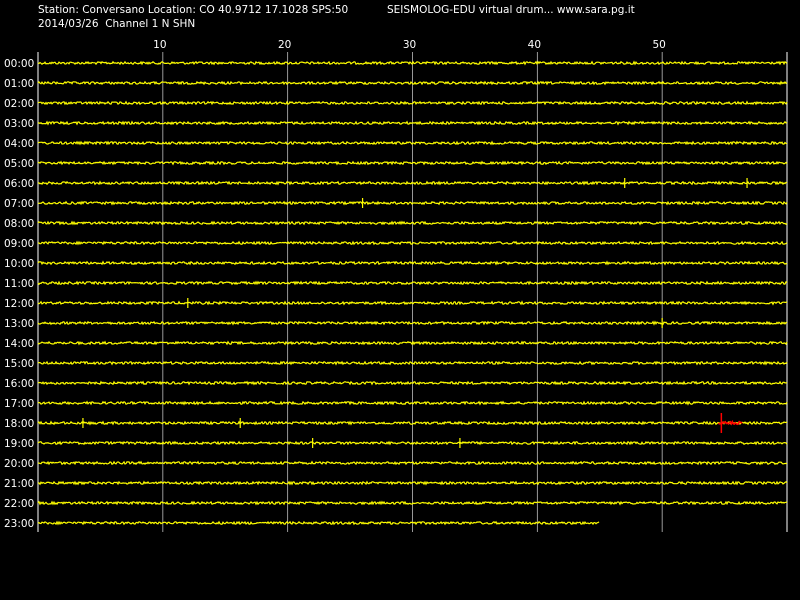 The height and width of the screenshot is (600, 800). I want to click on hour-label-2000: 20:00, so click(19, 464).